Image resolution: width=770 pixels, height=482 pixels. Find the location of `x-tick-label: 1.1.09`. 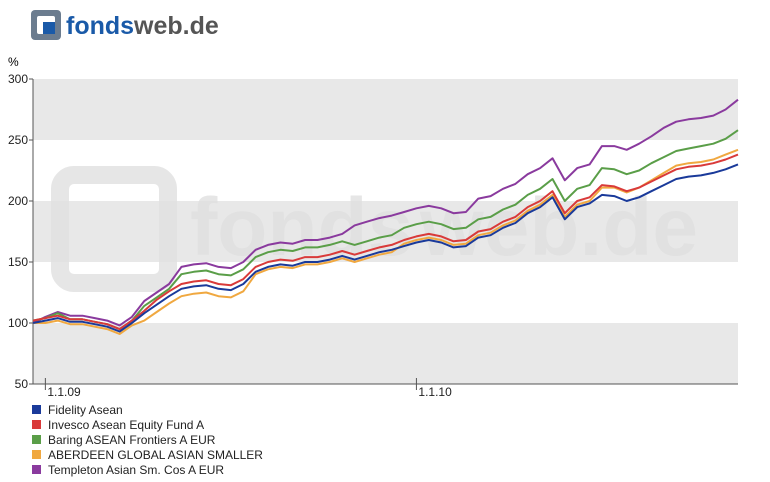

x-tick-label: 1.1.09 is located at coordinates (64, 392).